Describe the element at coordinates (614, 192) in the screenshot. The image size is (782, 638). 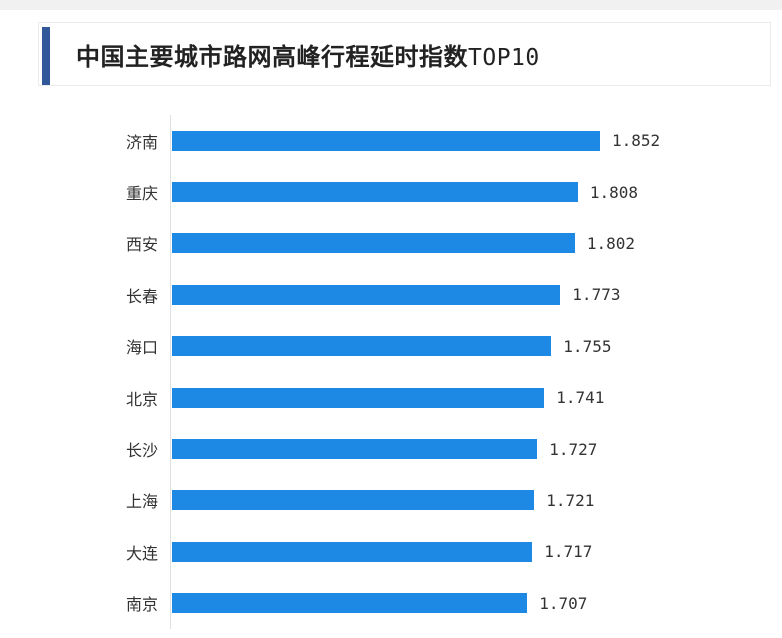
I see `value-label: 1.808` at that location.